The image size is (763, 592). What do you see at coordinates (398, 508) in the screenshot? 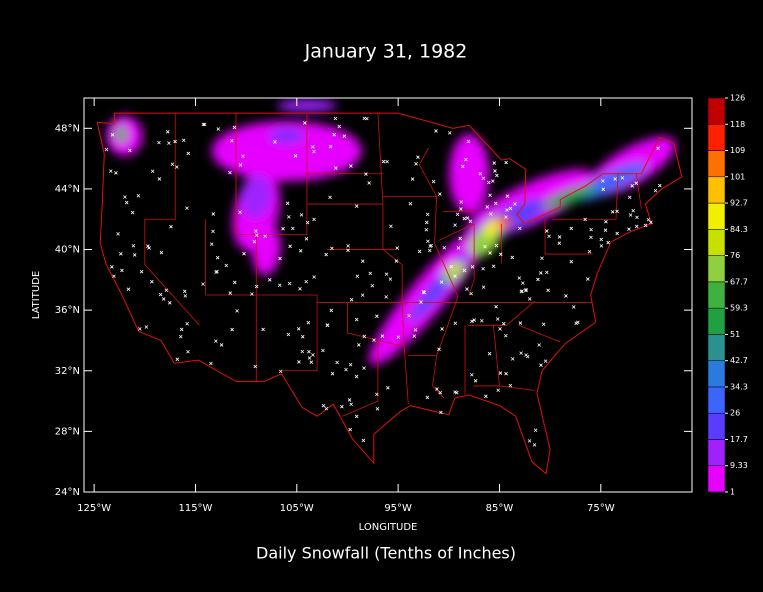
I see `x-tick-label: 95°W` at bounding box center [398, 508].